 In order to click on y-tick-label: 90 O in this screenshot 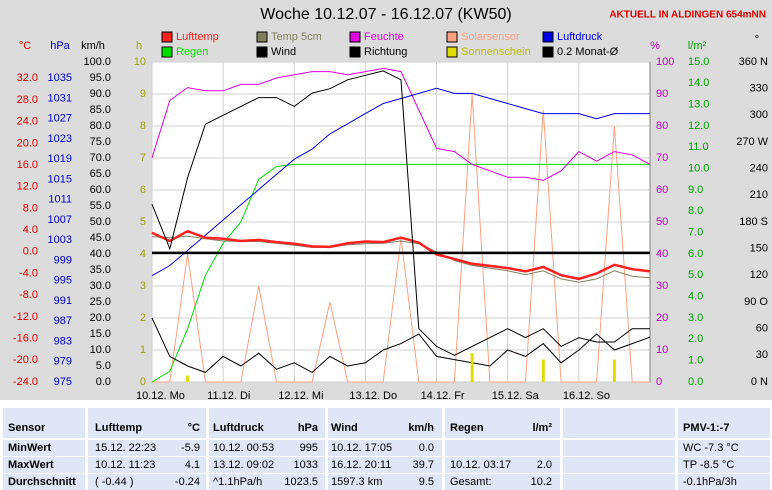, I will do `click(756, 302)`.